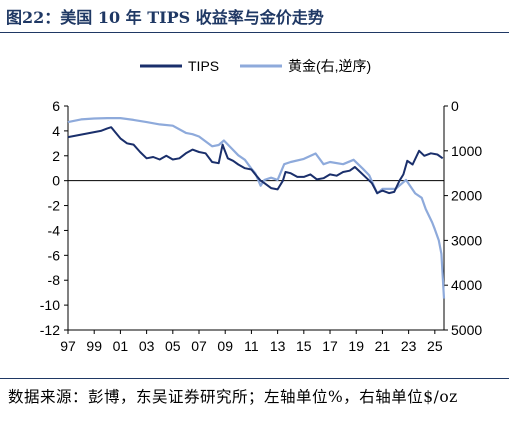  Describe the element at coordinates (54, 280) in the screenshot. I see `left-tick-label: -8` at that location.